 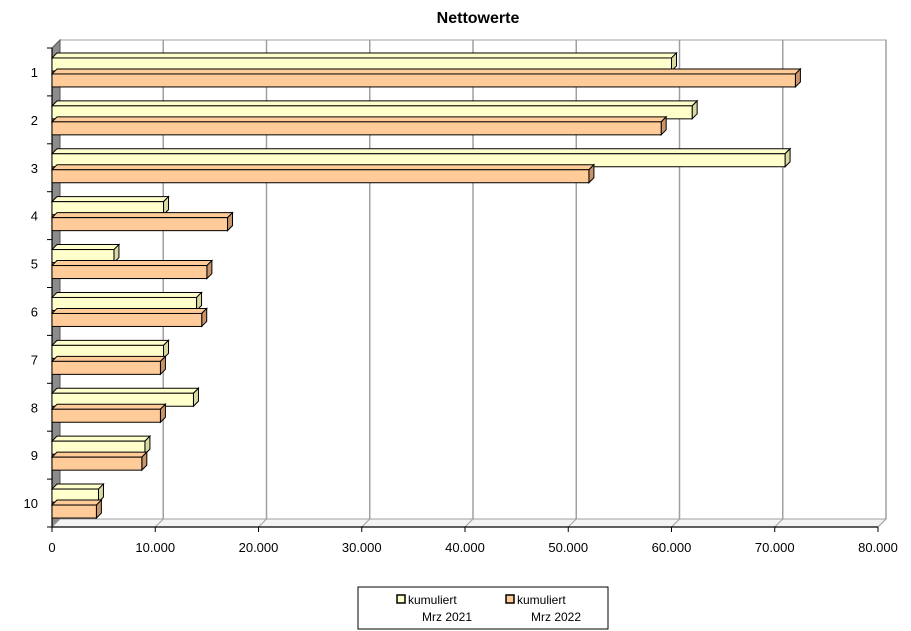 I want to click on y-tick-label: 6, so click(x=34, y=311).